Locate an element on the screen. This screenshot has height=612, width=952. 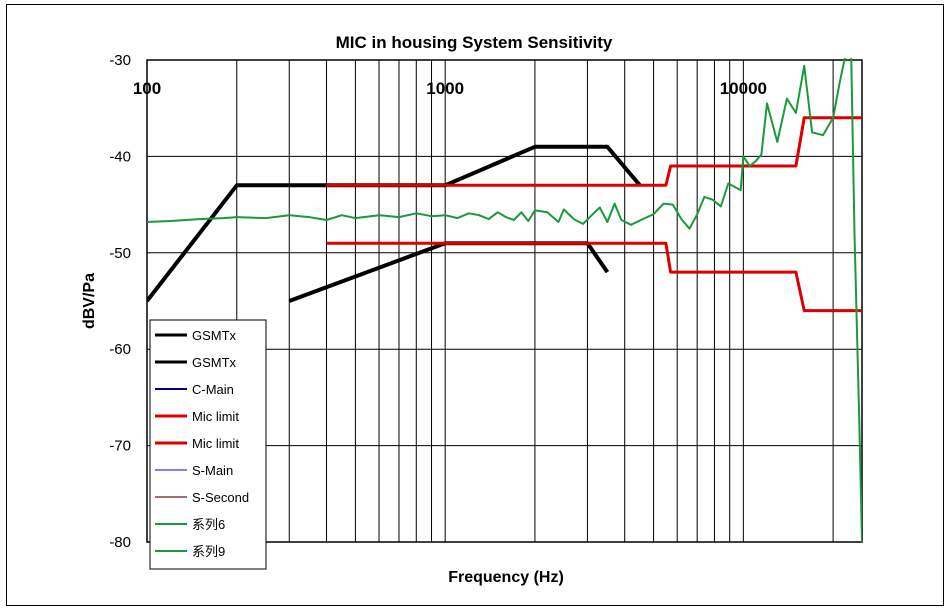
y-tick-label: -70 is located at coordinates (120, 446).